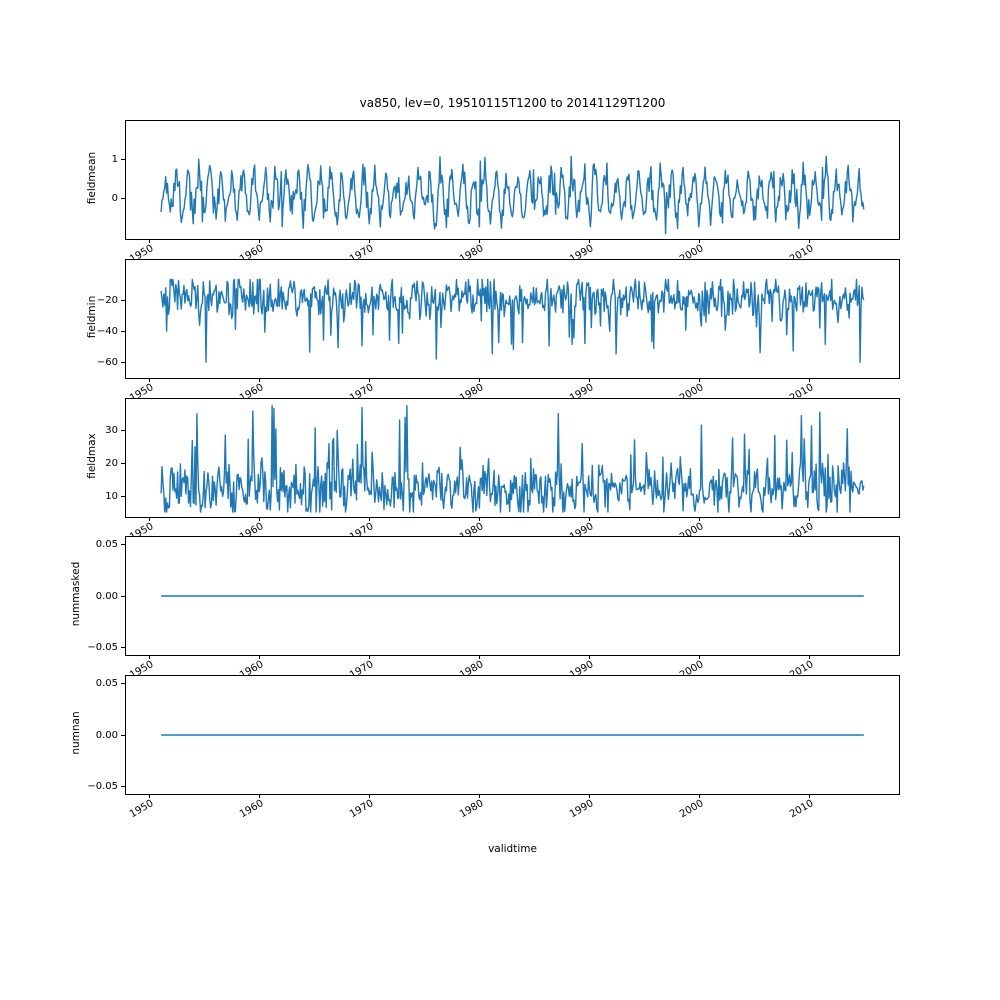 The width and height of the screenshot is (1000, 1000). Describe the element at coordinates (76, 733) in the screenshot. I see `y-axis-label-numnan: numnan` at that location.